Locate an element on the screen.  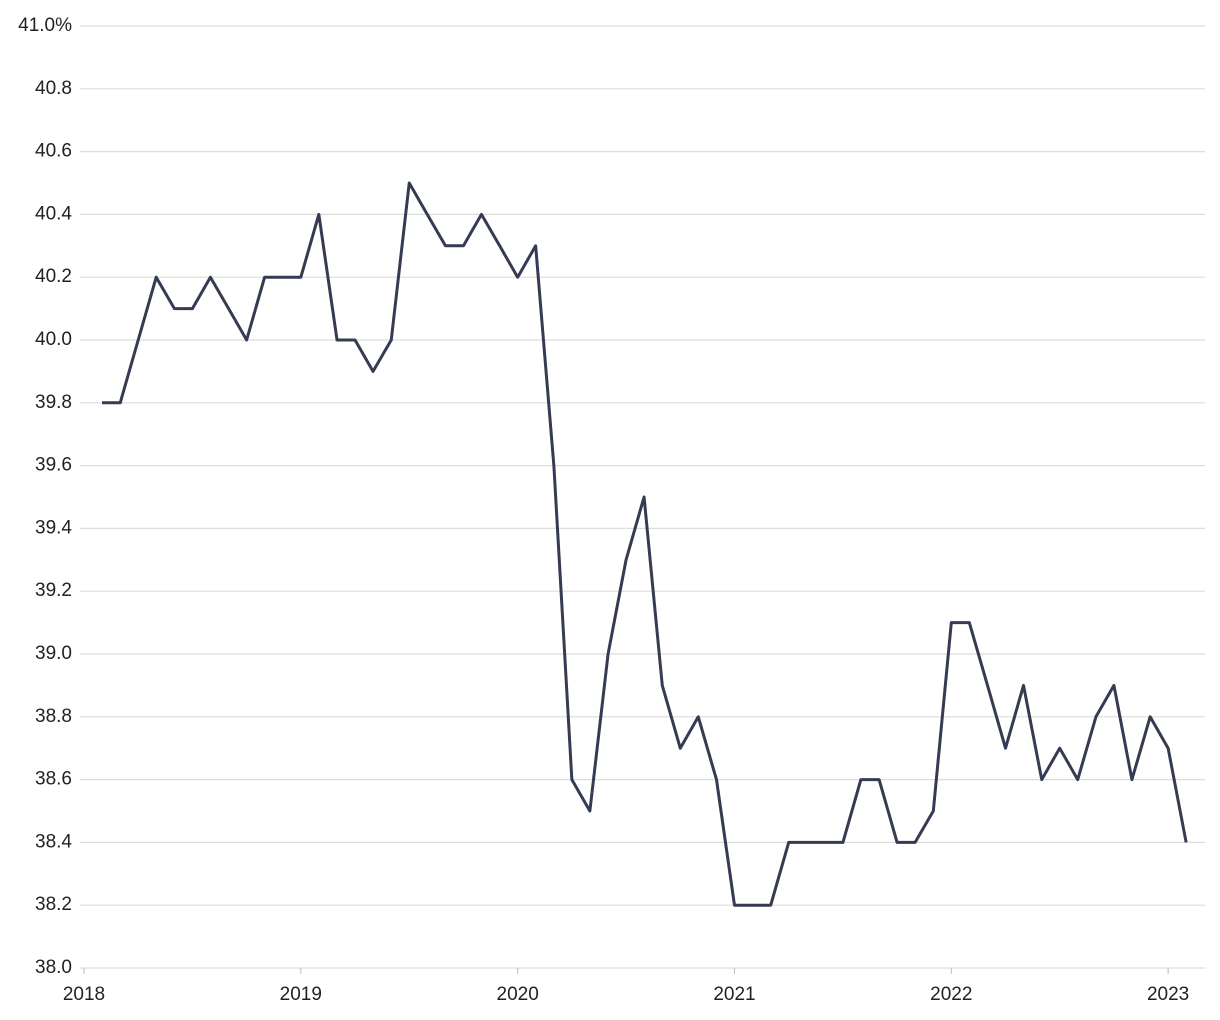
y-tick-label: 39.2 is located at coordinates (53, 590).